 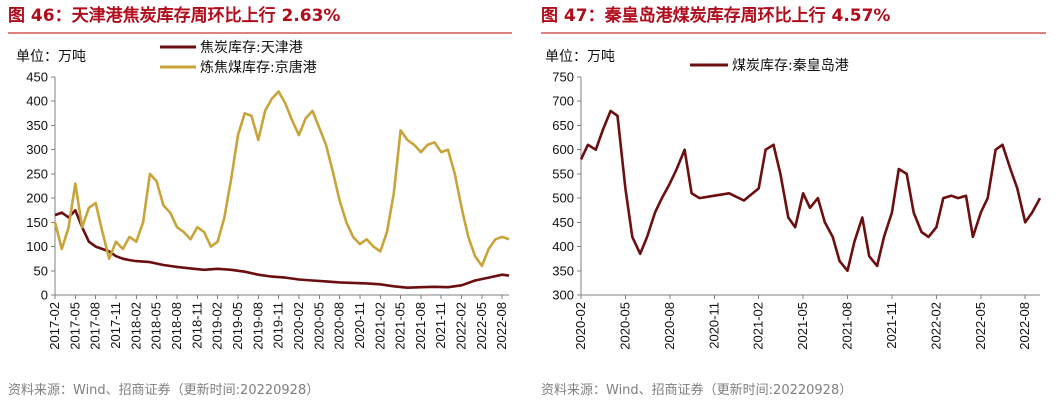 I want to click on chart-46-unit-label: 单位：万吨, so click(x=51, y=57).